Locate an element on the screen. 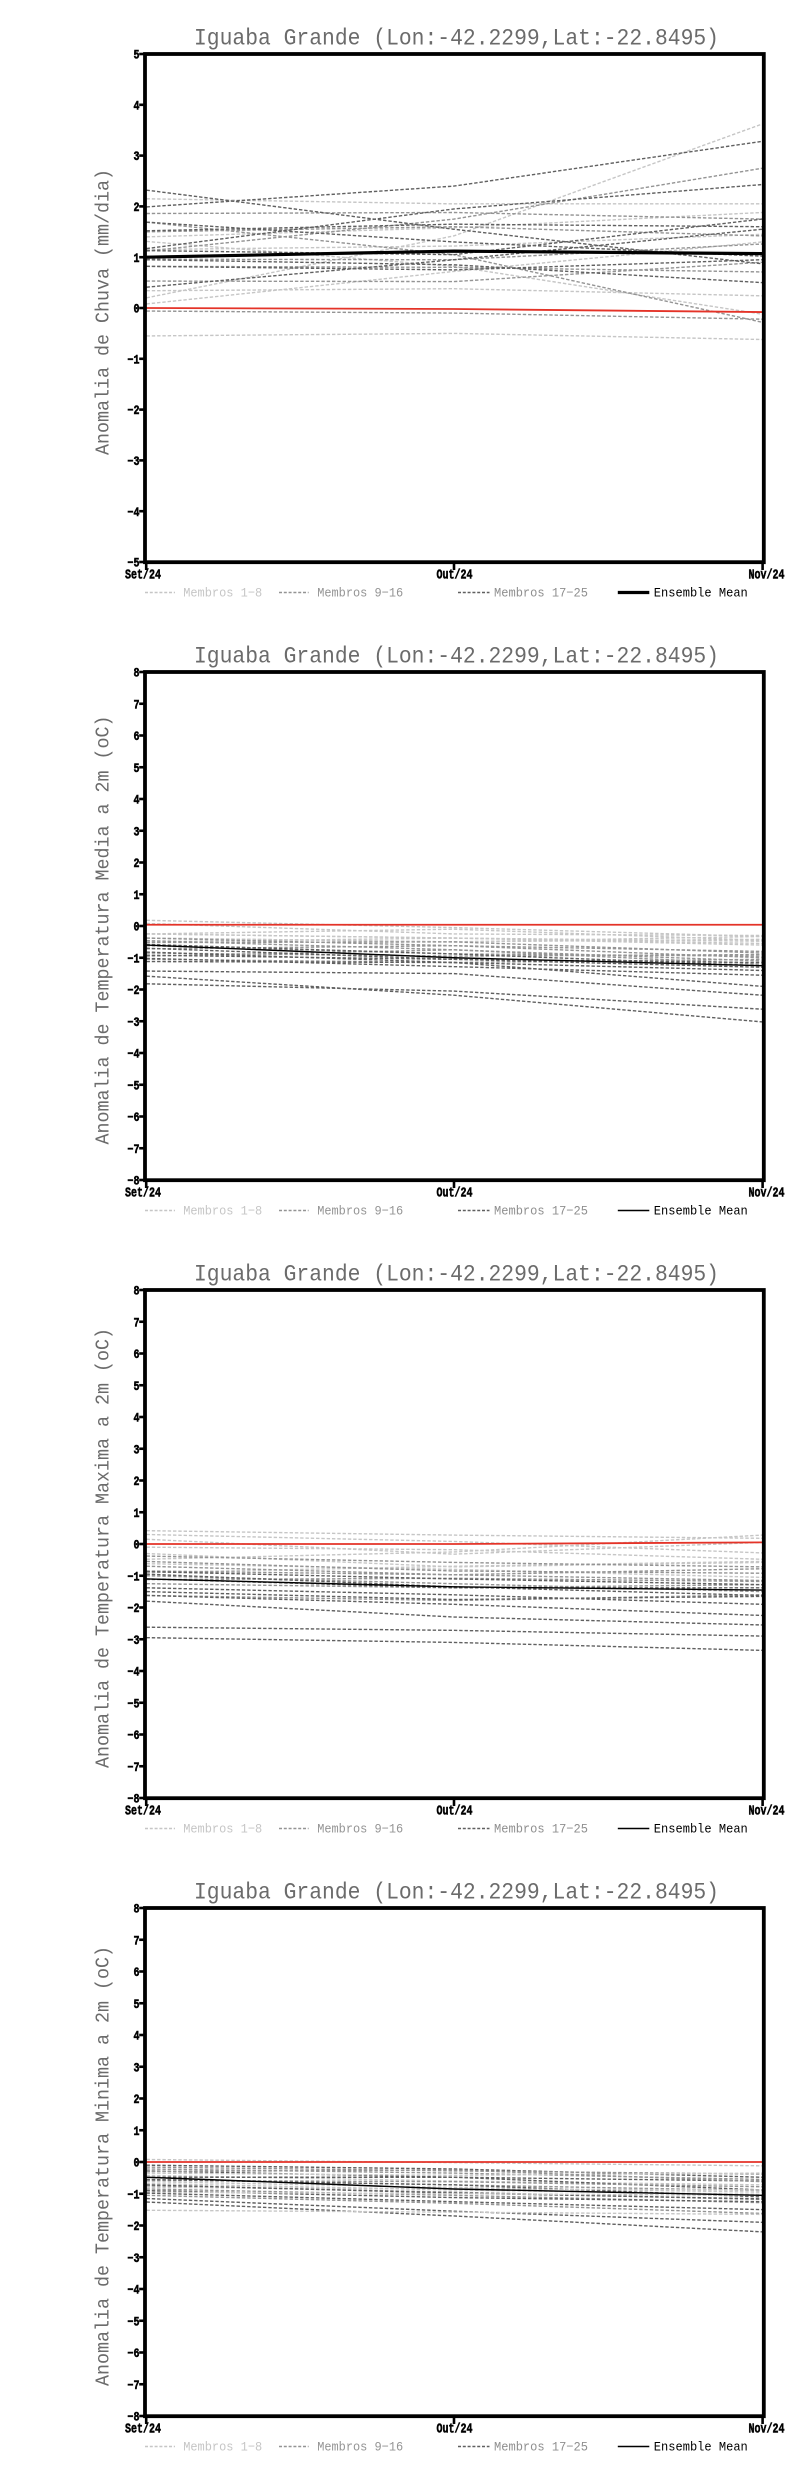 Image resolution: width=800 pixels, height=2472 pixels. svg-text:Anomalia de Temperatura Maxima: Anomalia de Temperatura Maxima a 2m (oC) is located at coordinates (104, 1548).